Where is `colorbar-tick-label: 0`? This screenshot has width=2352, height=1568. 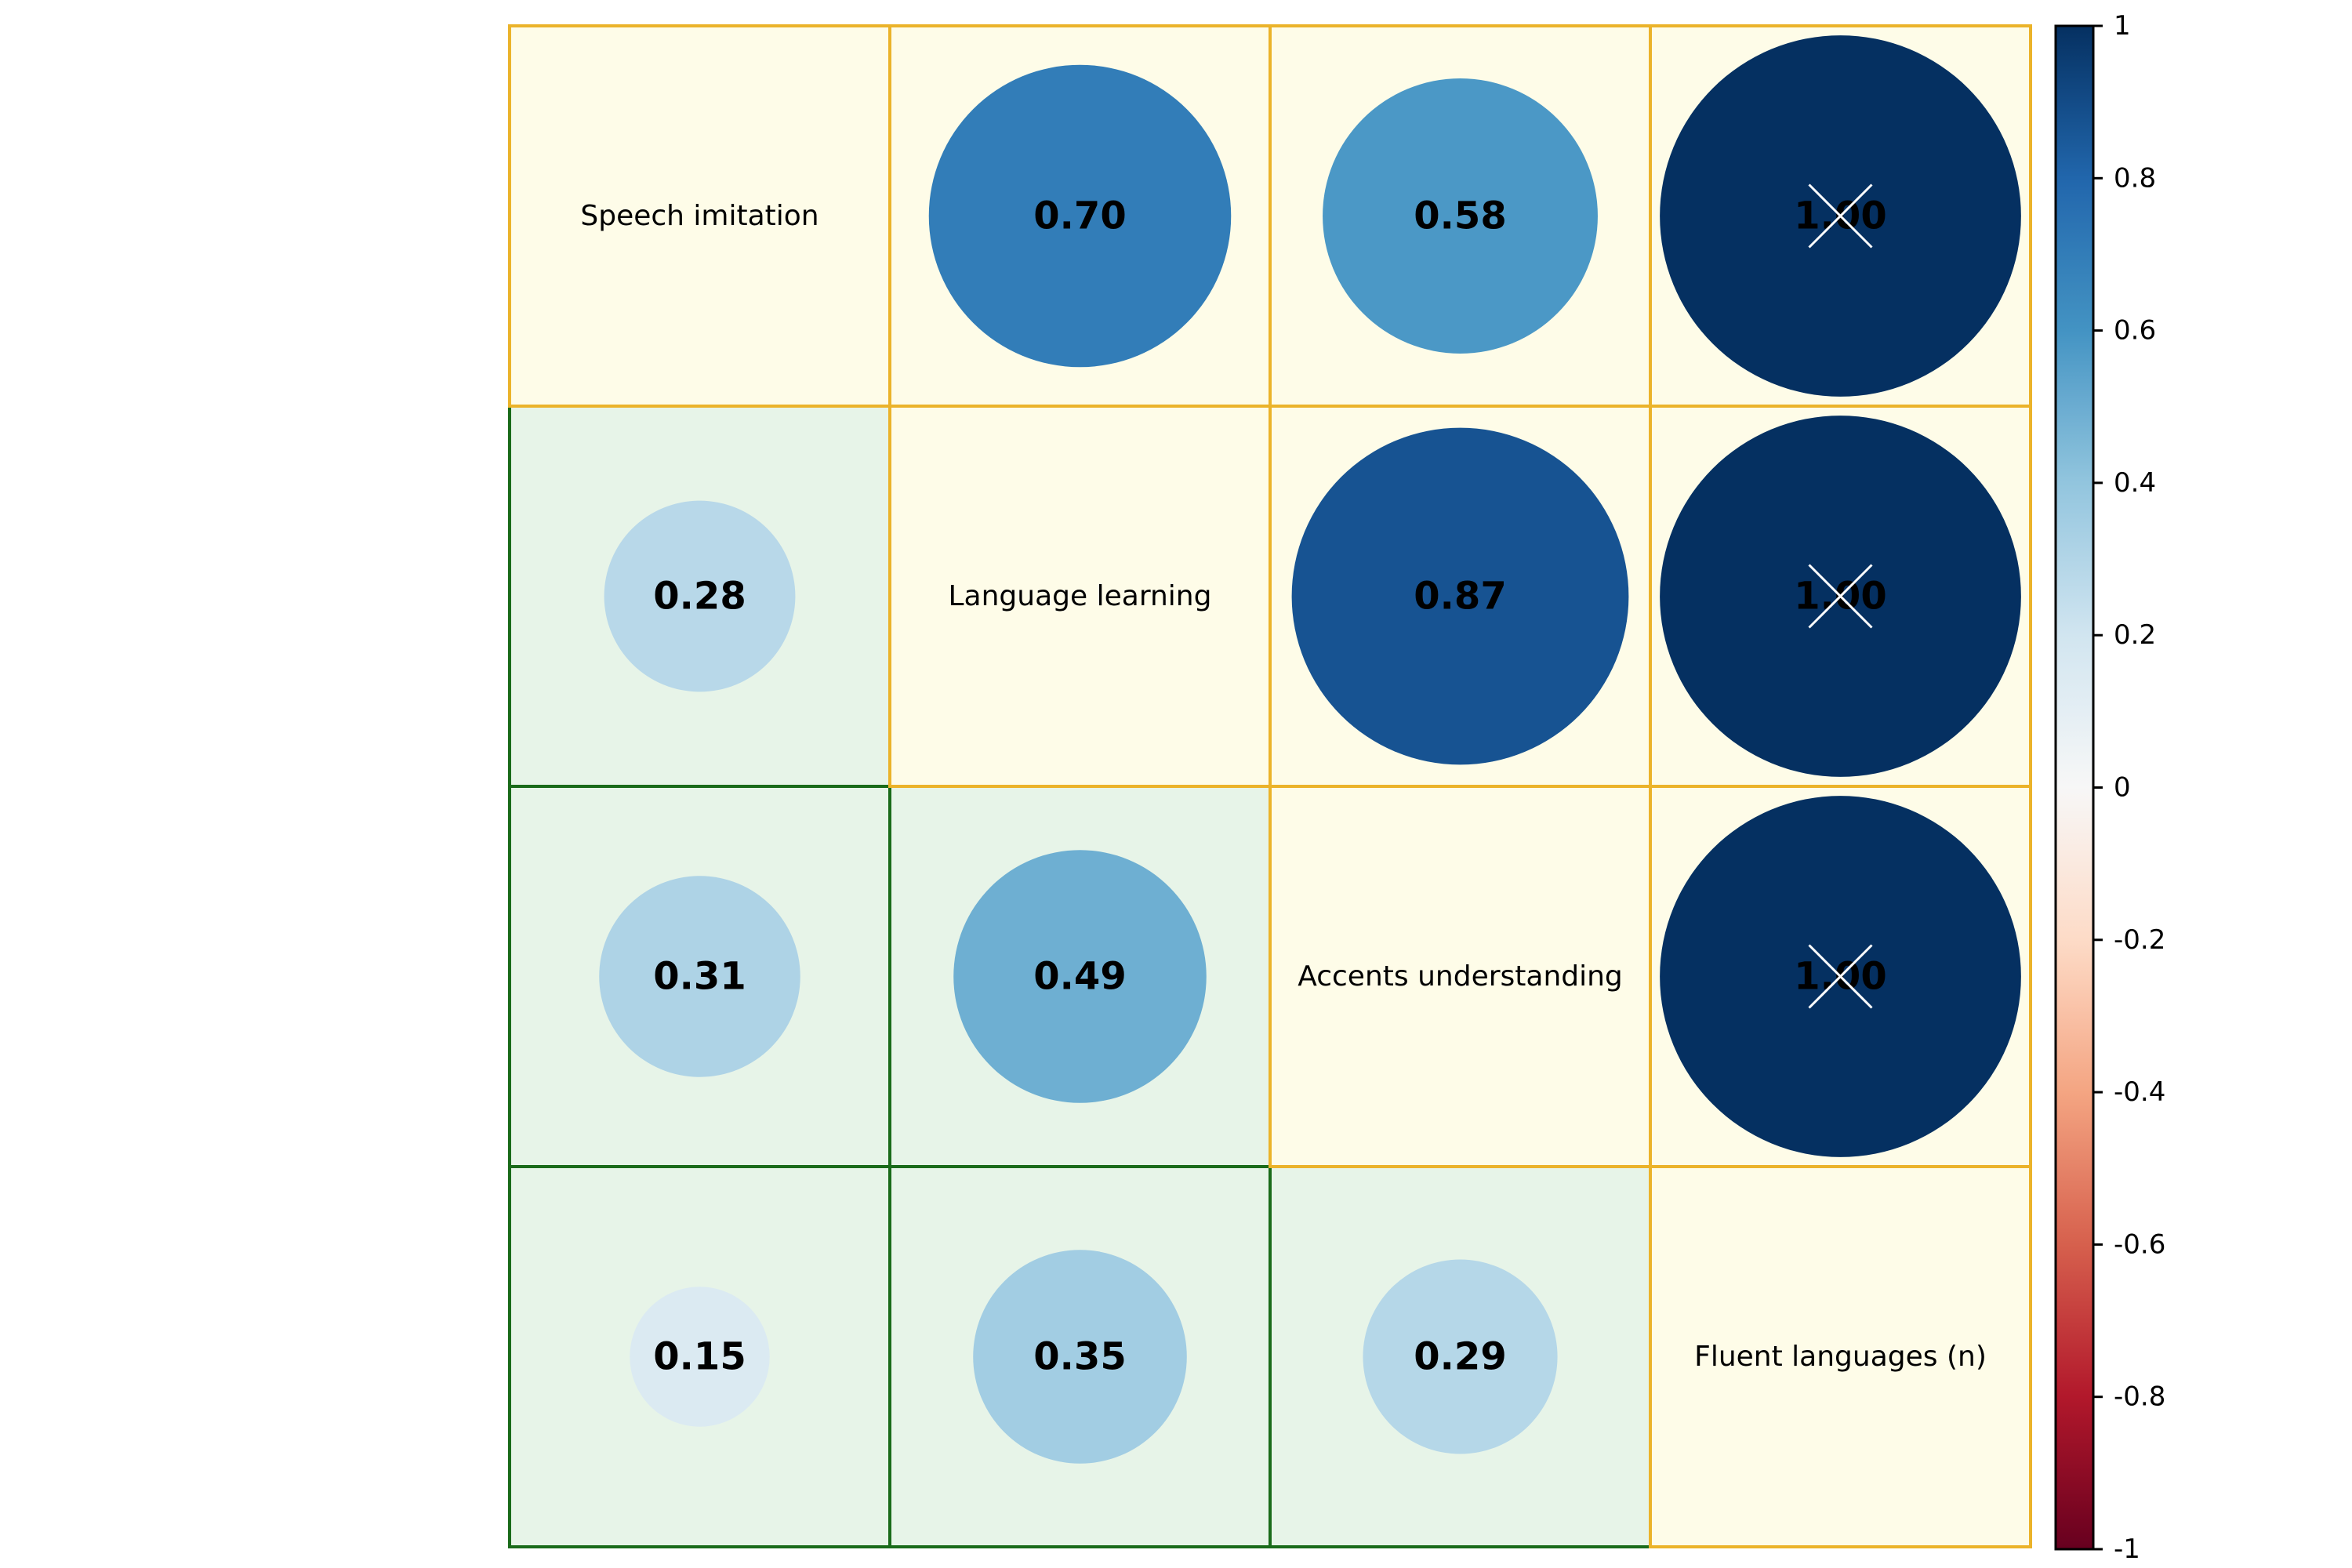
colorbar-tick-label: 0 is located at coordinates (2122, 788).